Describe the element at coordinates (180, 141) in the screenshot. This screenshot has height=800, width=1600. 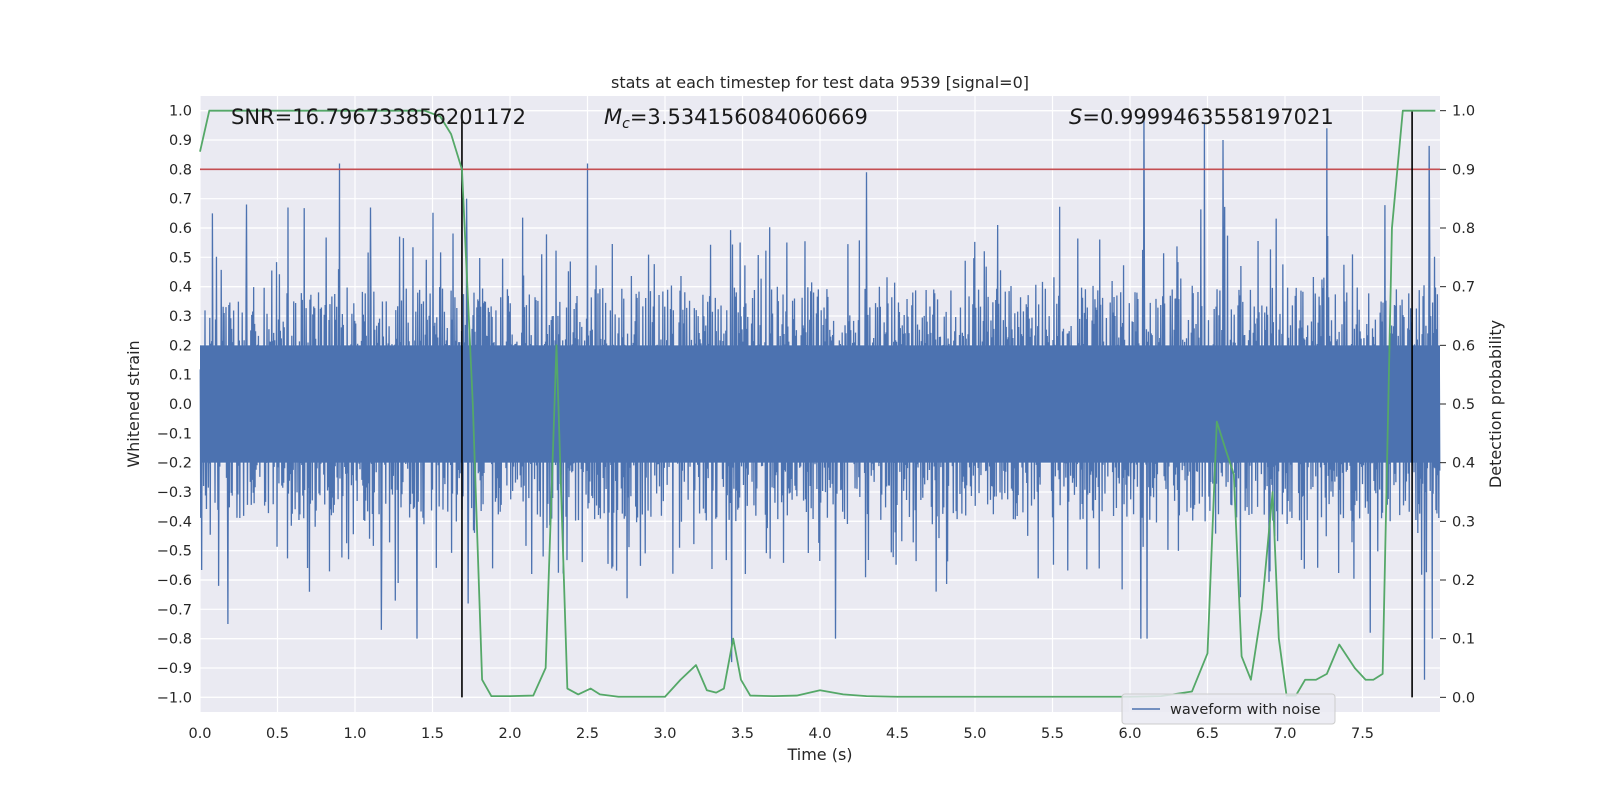
I see `y-tick-label: 0.9` at that location.